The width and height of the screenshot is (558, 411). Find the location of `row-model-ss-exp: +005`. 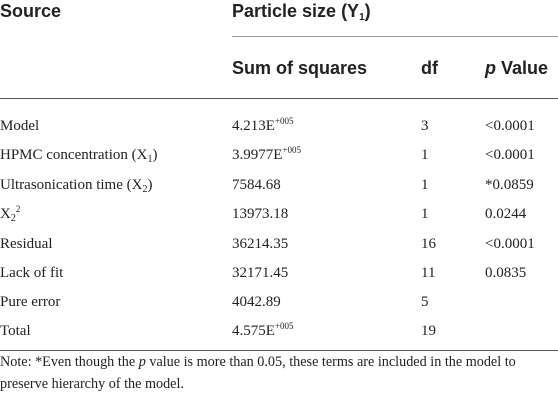

row-model-ss-exp: +005 is located at coordinates (284, 121).